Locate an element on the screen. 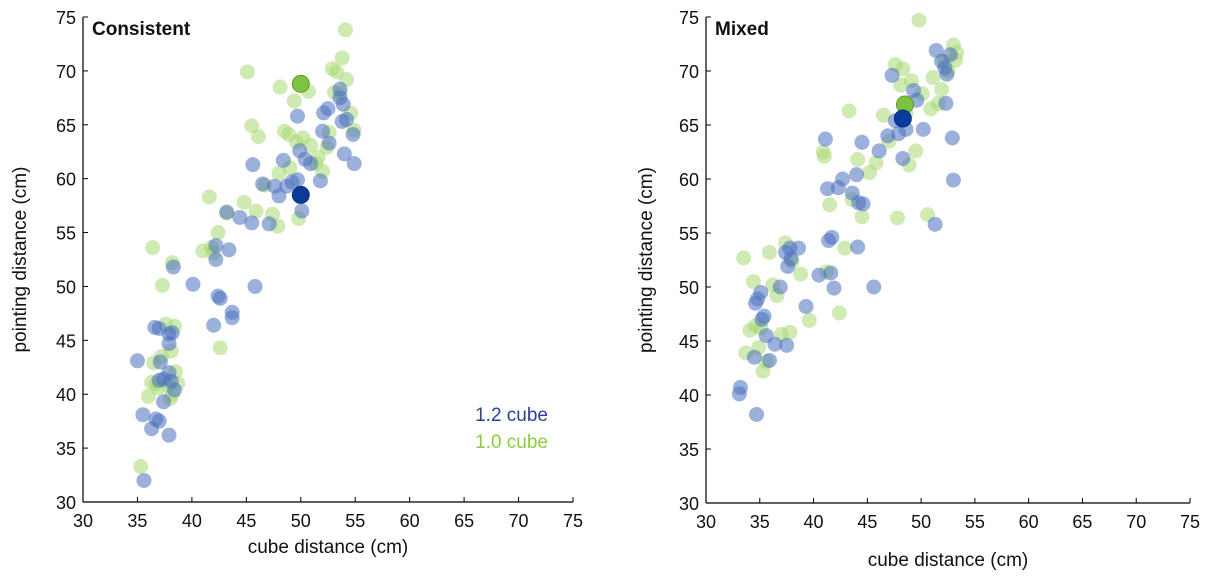 This screenshot has height=576, width=1214. y-tick-label: 35 is located at coordinates (66, 449).